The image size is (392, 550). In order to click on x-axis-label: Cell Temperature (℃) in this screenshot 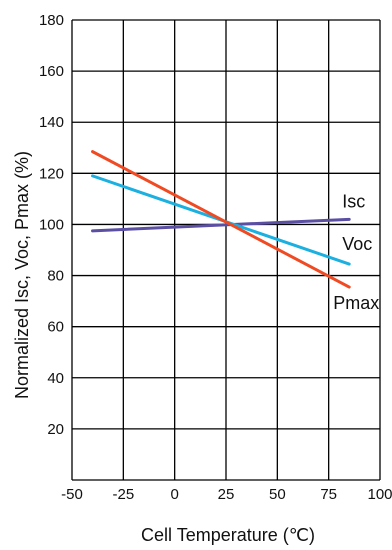, I will do `click(228, 535)`.